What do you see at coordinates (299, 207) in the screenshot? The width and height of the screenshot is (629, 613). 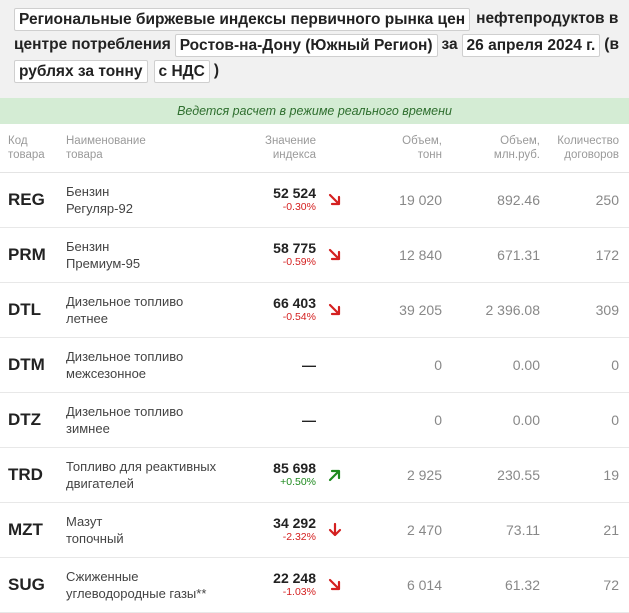 I see `index-change: -0.30%` at bounding box center [299, 207].